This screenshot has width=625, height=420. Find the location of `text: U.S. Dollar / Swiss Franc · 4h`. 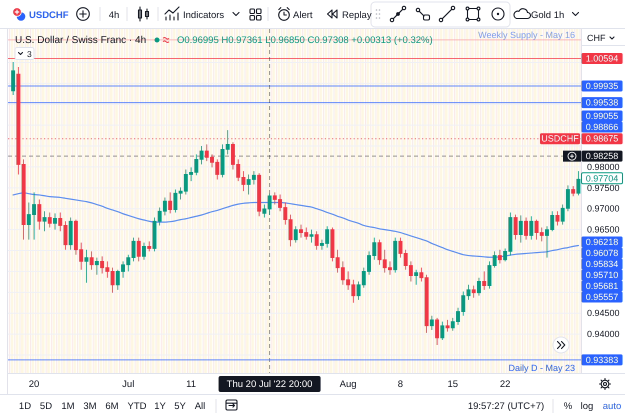

text: U.S. Dollar / Swiss Franc · 4h is located at coordinates (80, 40).